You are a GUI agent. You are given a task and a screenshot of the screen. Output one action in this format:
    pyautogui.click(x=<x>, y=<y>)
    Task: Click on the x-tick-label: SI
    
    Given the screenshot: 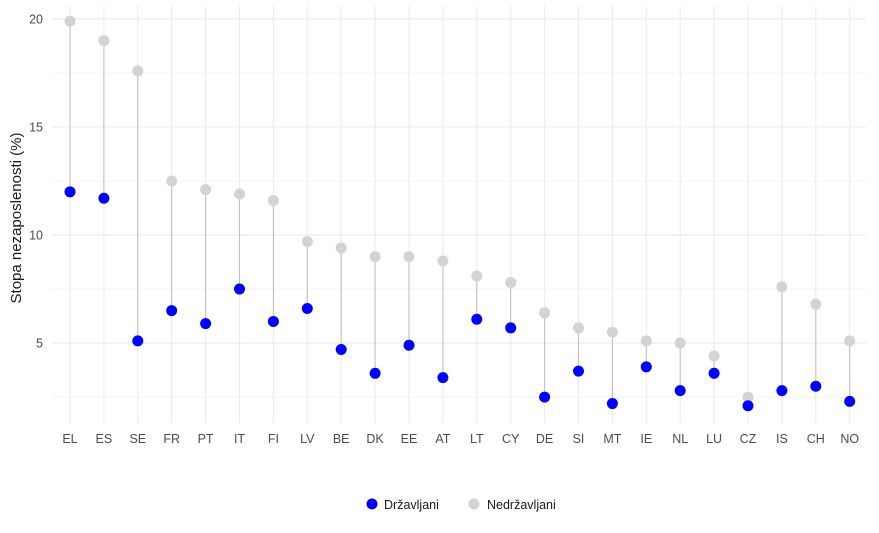 What is the action you would take?
    pyautogui.click(x=579, y=439)
    